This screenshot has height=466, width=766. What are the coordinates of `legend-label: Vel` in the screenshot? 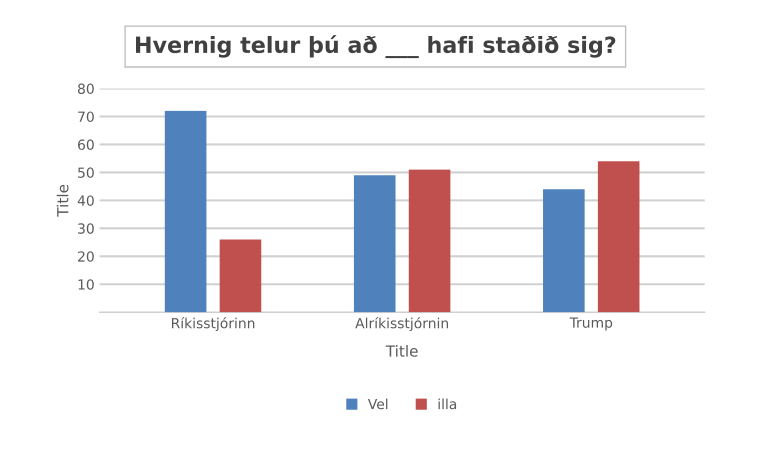 It's located at (378, 404).